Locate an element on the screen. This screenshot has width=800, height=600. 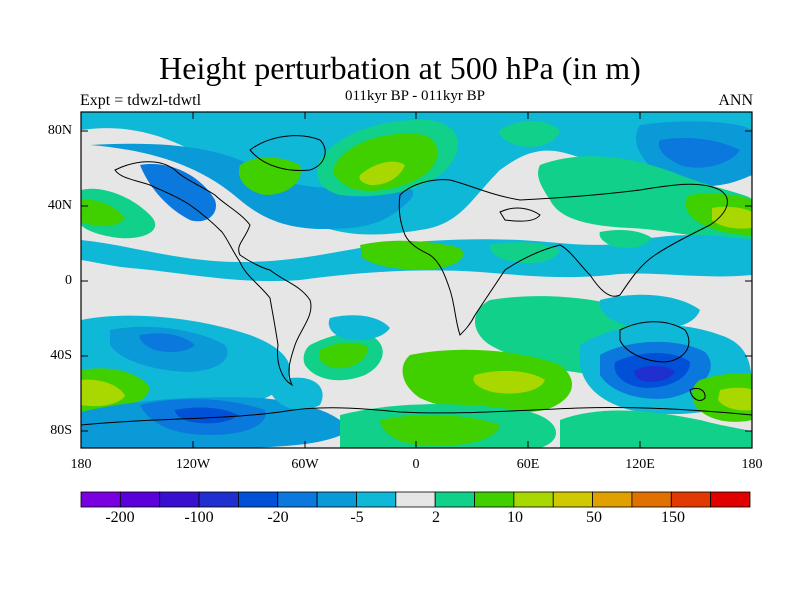
lon-tick-label: 0 is located at coordinates (416, 464).